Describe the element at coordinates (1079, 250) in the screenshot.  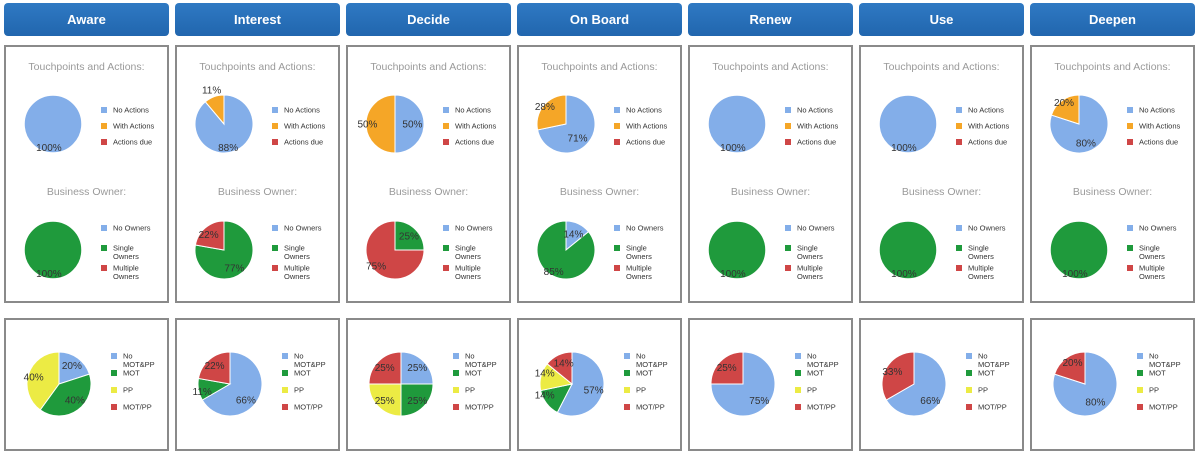
I see `owner-pie` at that location.